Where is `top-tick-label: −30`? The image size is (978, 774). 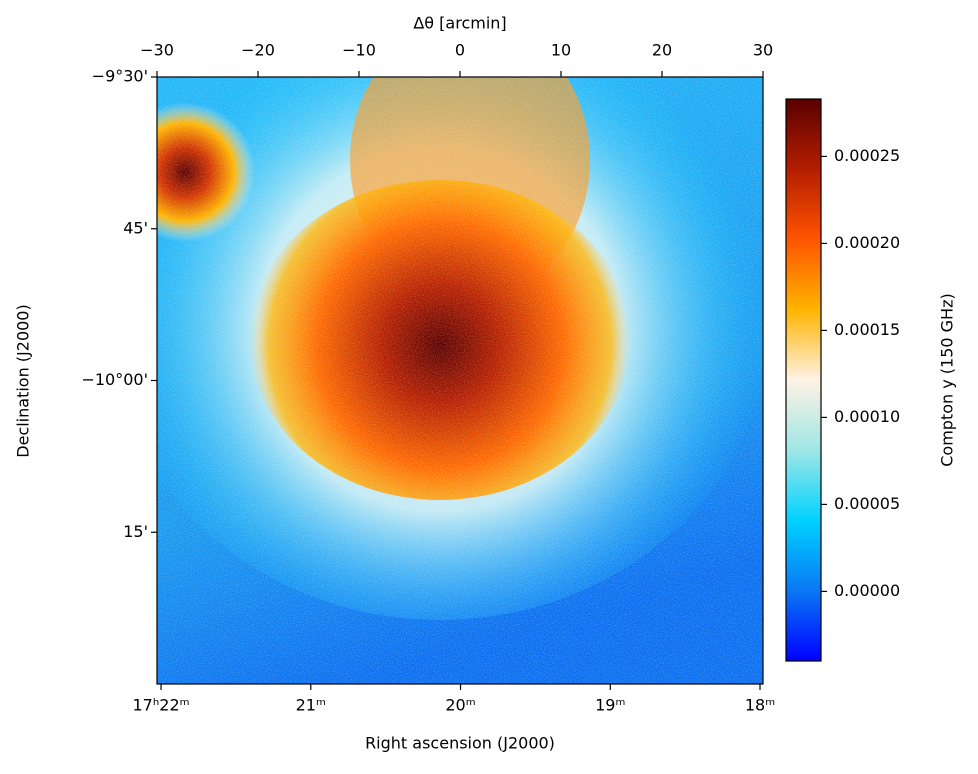 top-tick-label: −30 is located at coordinates (157, 50).